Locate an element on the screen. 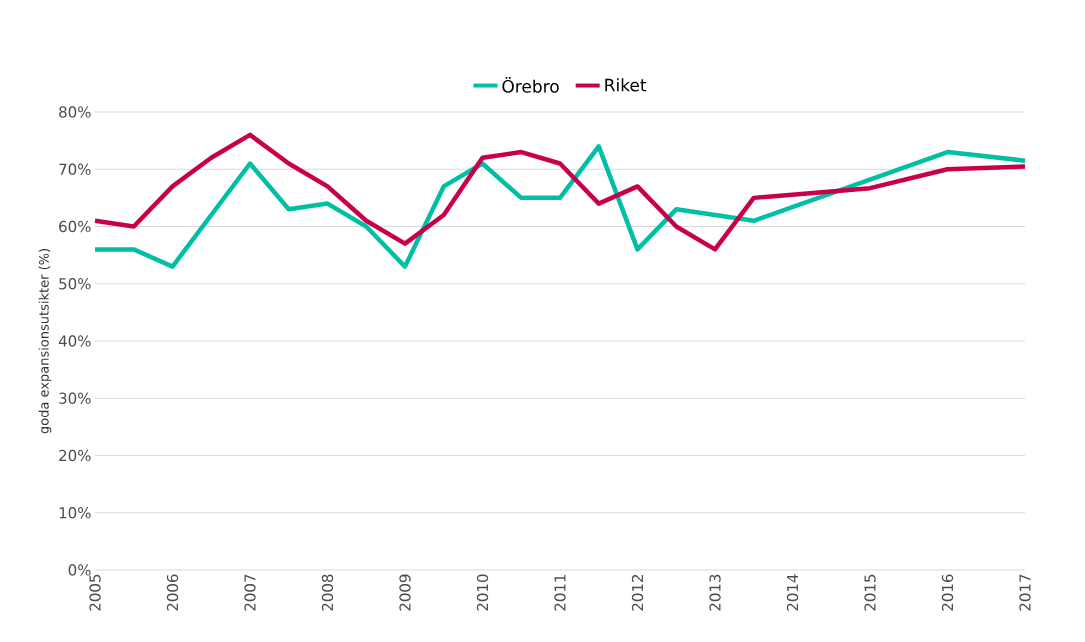  legend-label: Örebro is located at coordinates (530, 85).